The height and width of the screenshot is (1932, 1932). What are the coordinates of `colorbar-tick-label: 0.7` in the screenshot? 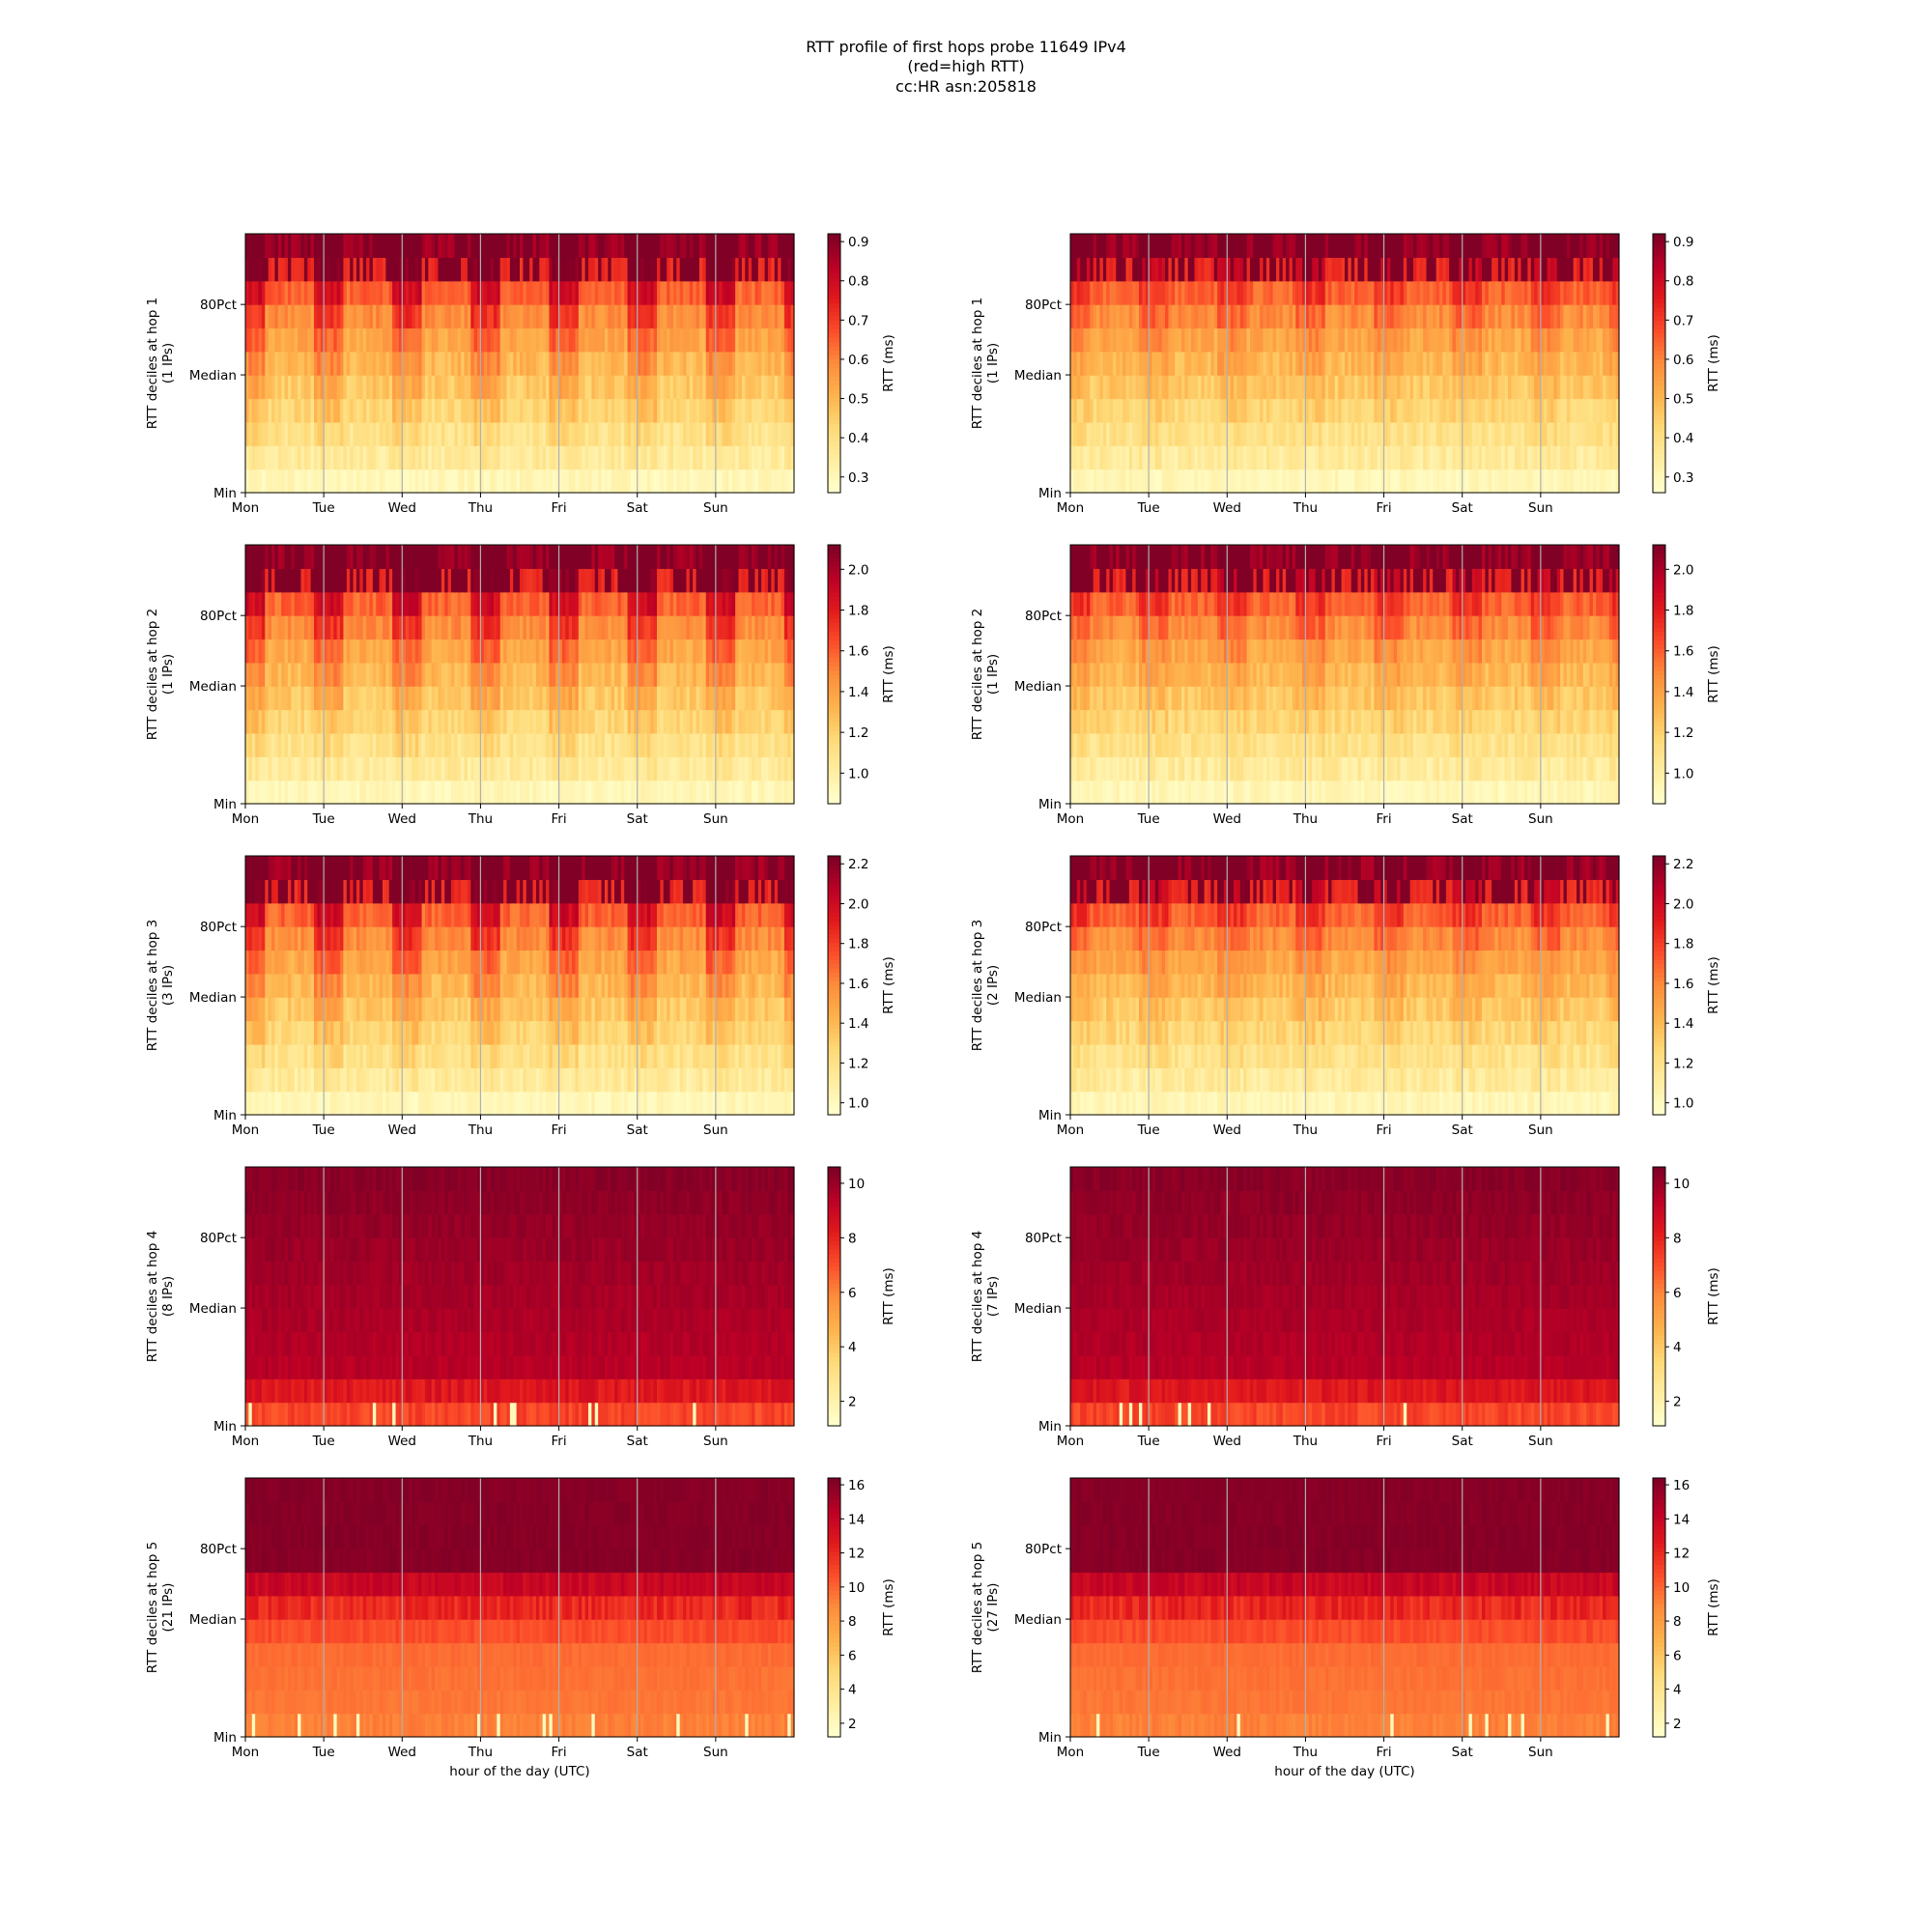 It's located at (858, 320).